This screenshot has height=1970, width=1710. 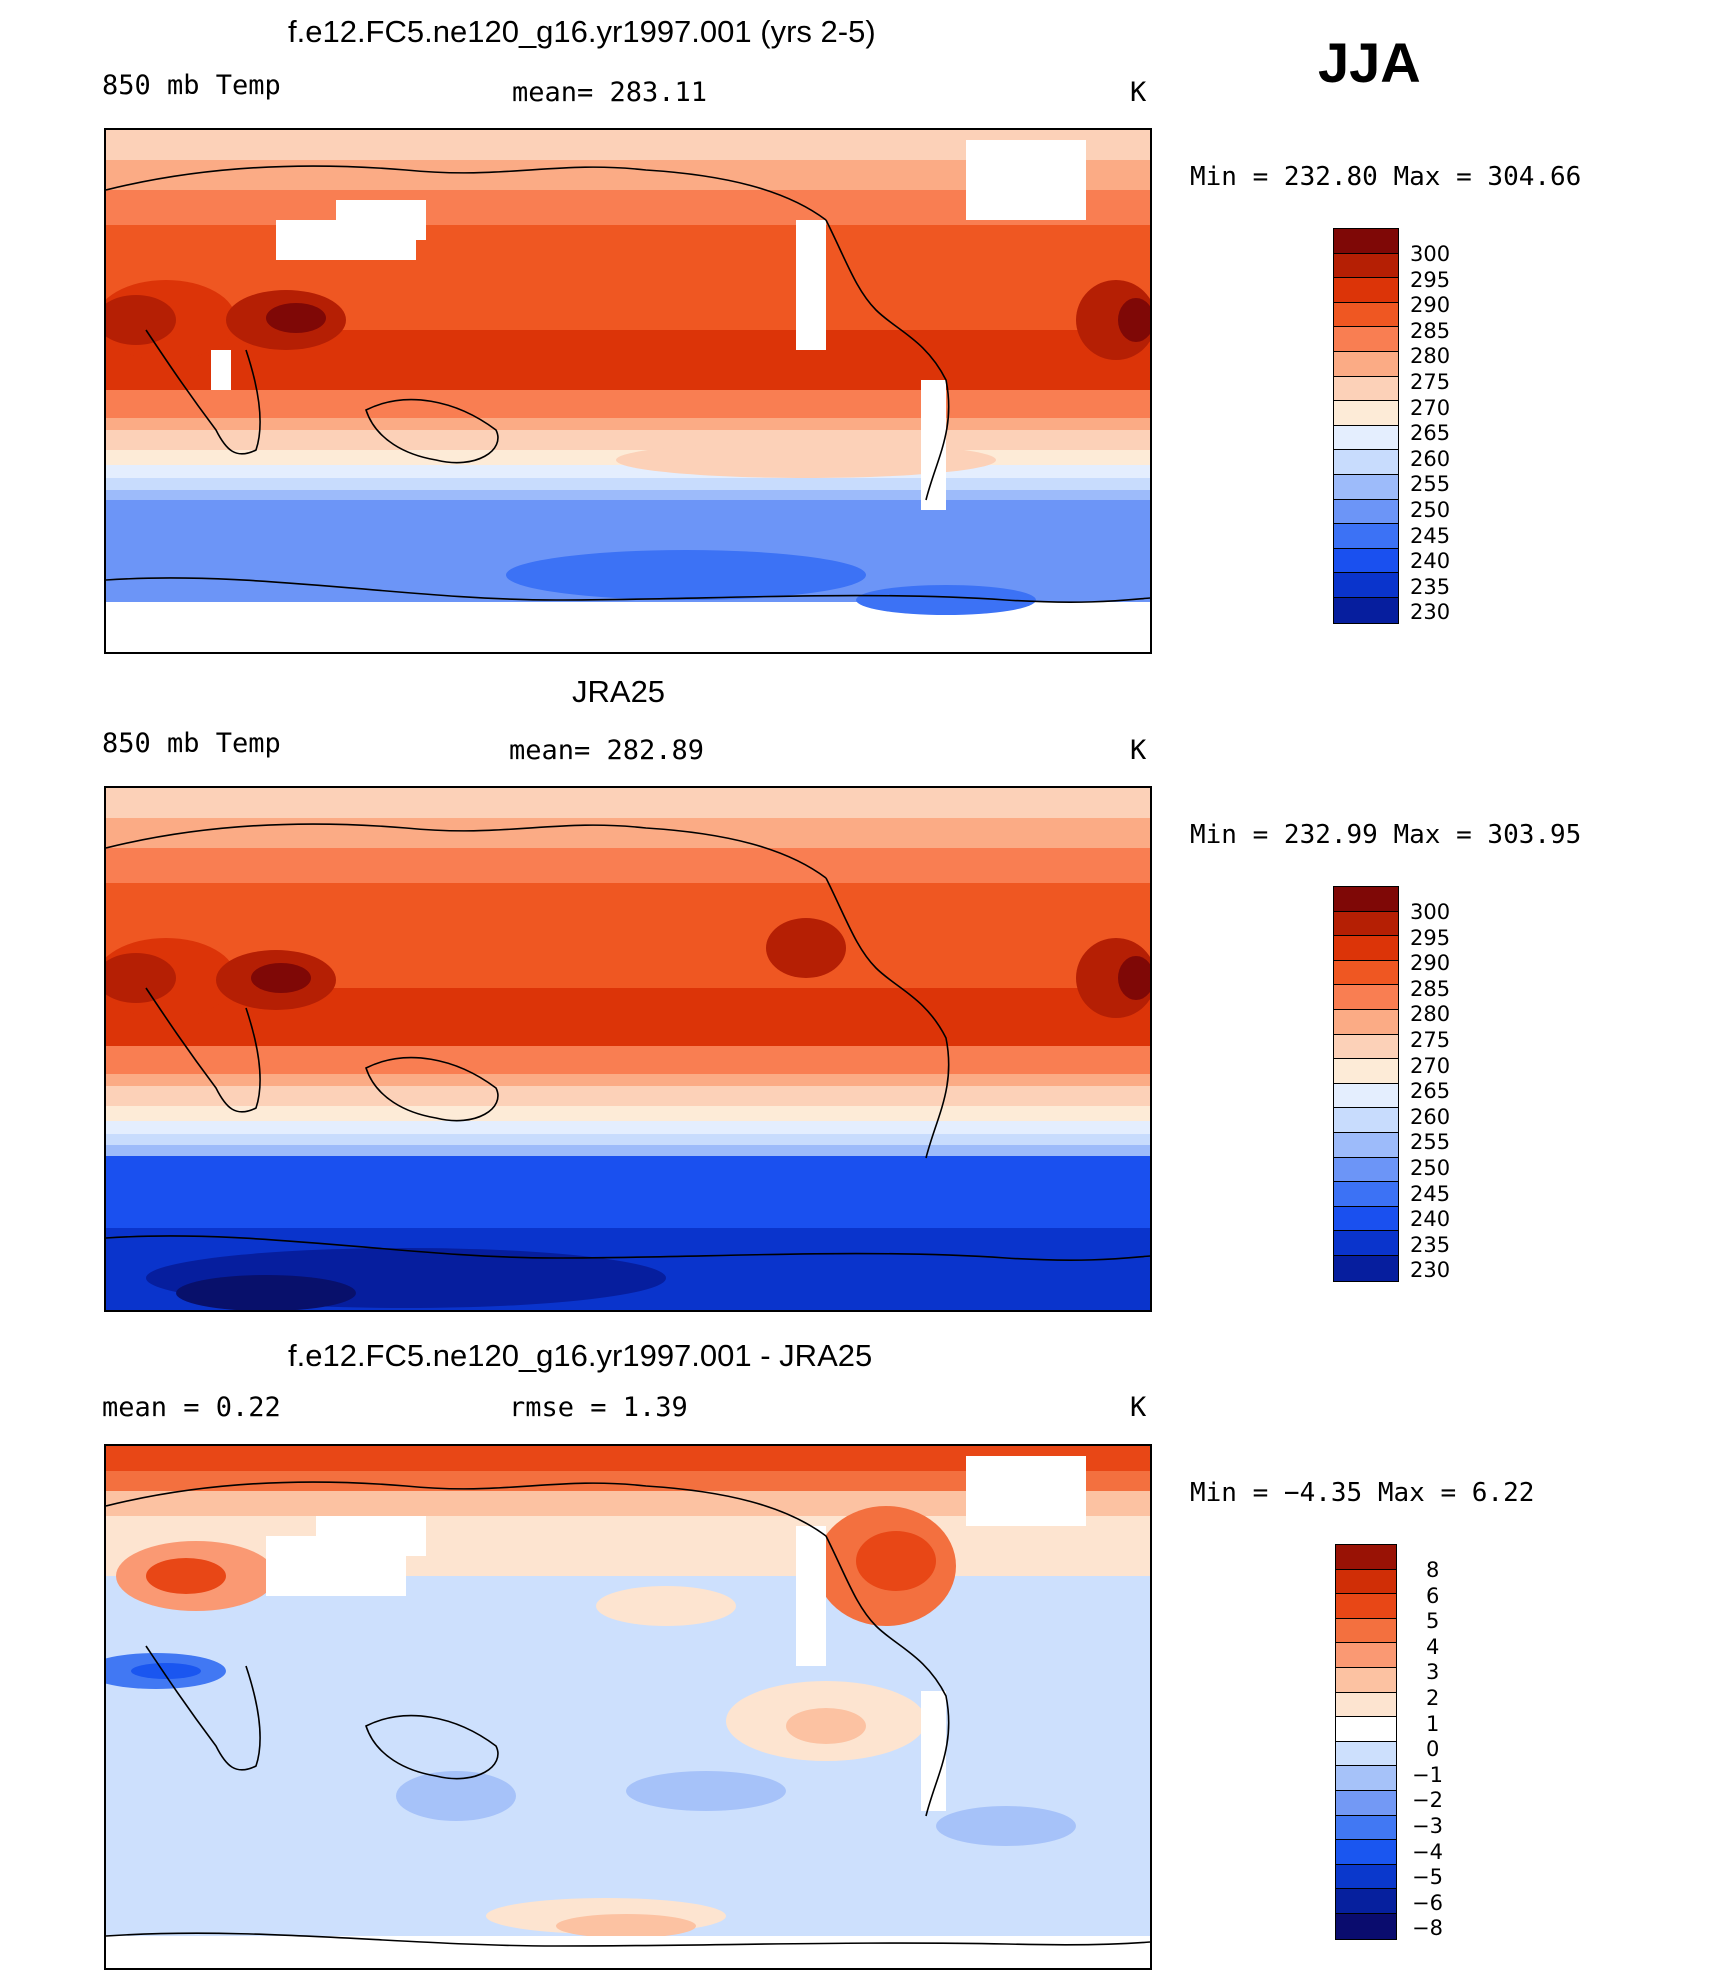 What do you see at coordinates (1433, 1672) in the screenshot?
I see `colorbar-label: 3` at bounding box center [1433, 1672].